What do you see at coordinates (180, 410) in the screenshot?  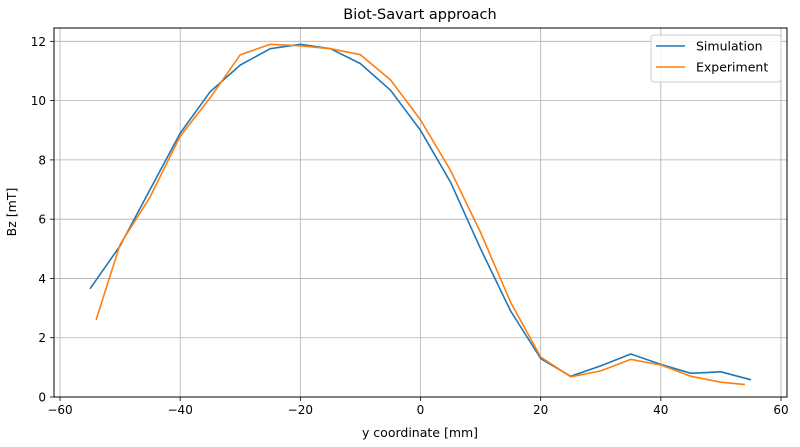 I see `x-tick-label: −40` at bounding box center [180, 410].